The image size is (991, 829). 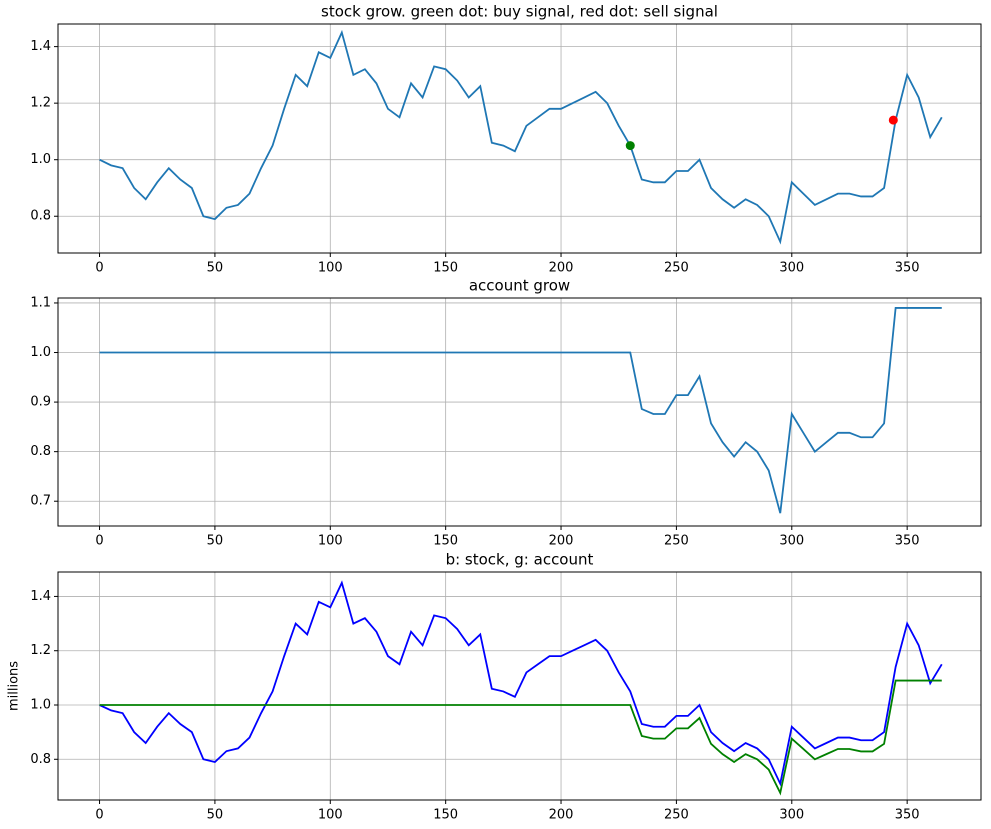 What do you see at coordinates (519, 286) in the screenshot?
I see `chart-title: account grow` at bounding box center [519, 286].